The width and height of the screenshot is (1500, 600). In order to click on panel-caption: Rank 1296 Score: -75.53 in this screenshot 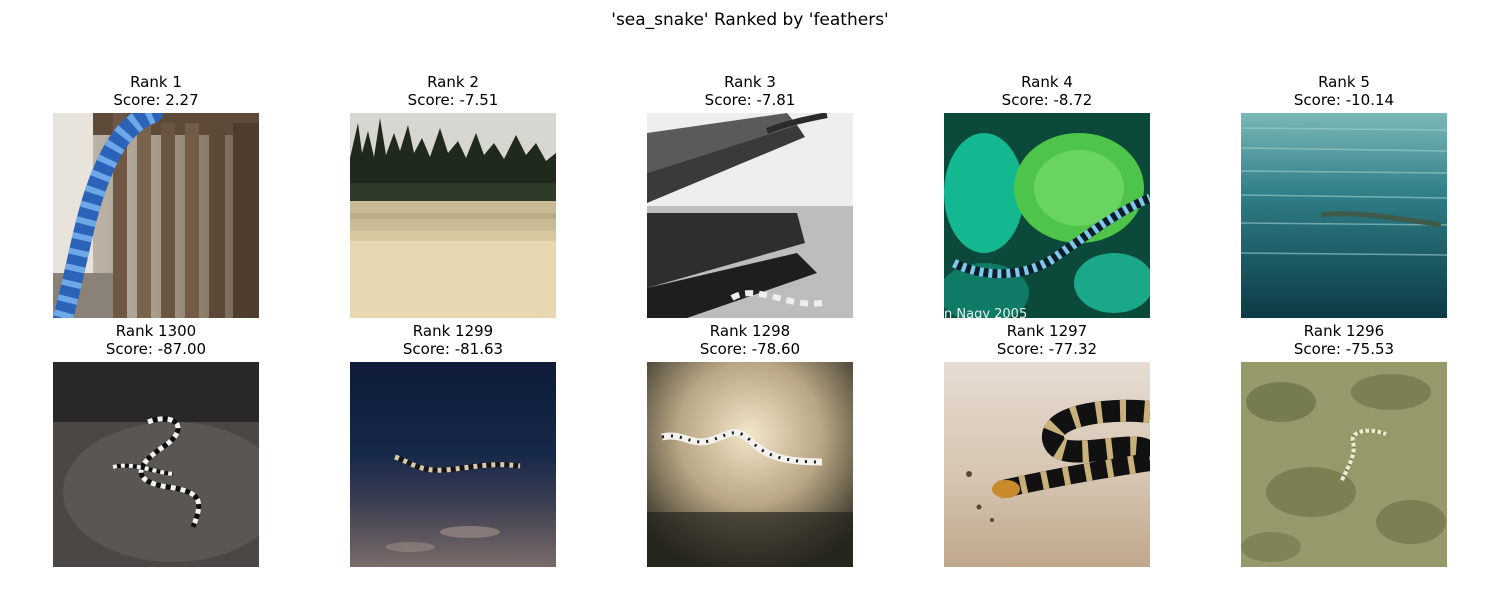, I will do `click(1340, 340)`.